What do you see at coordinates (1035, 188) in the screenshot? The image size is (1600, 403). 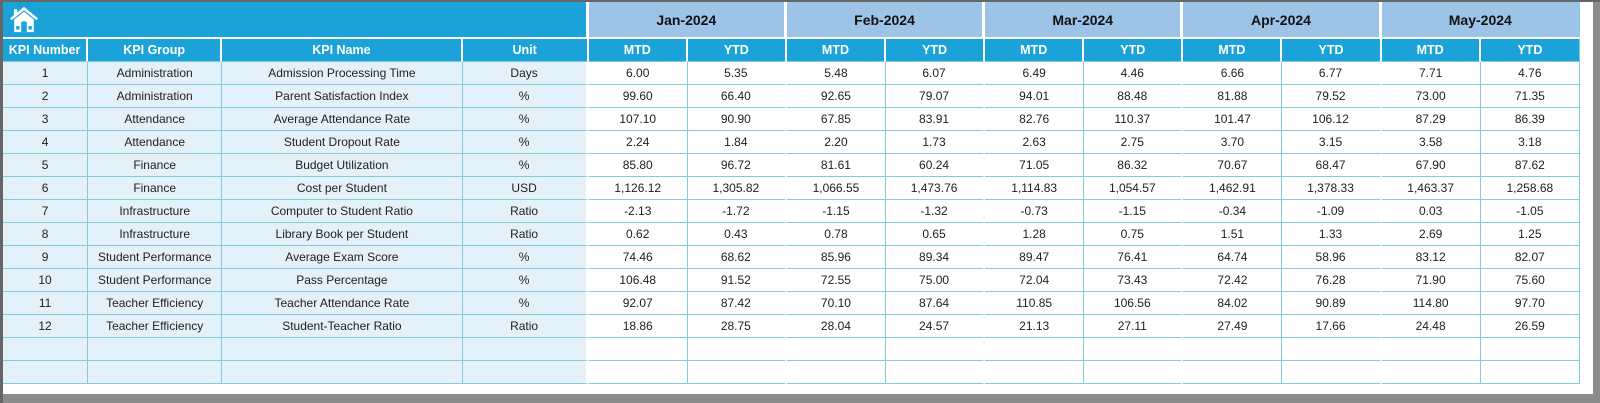 I see `cell-value: 1,114.83` at bounding box center [1035, 188].